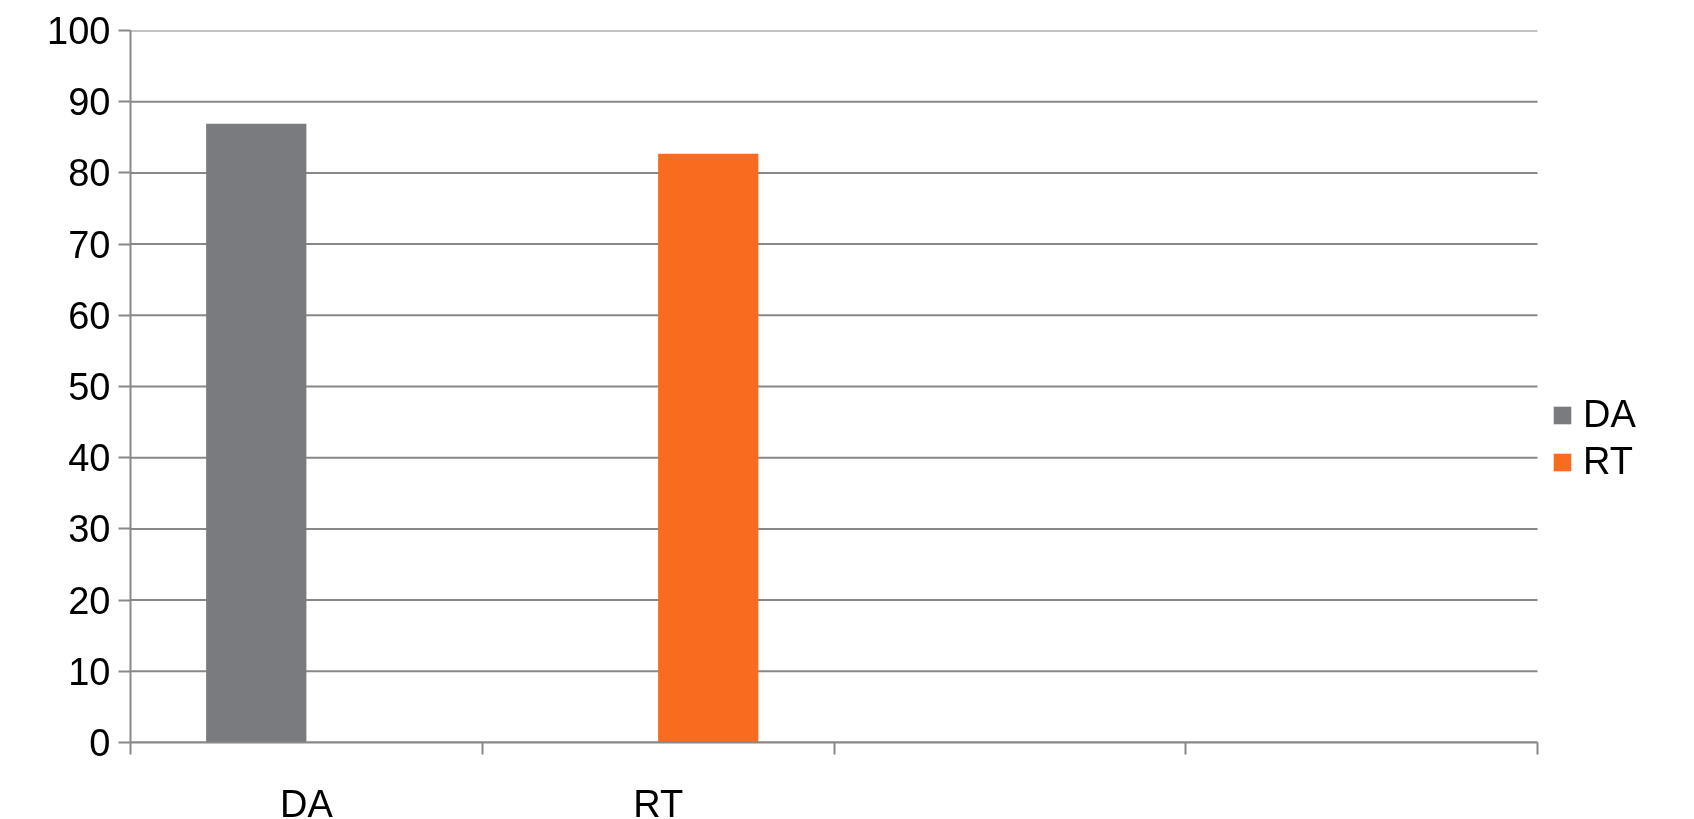 The height and width of the screenshot is (819, 1694). I want to click on y-tick-label: 70, so click(89, 244).